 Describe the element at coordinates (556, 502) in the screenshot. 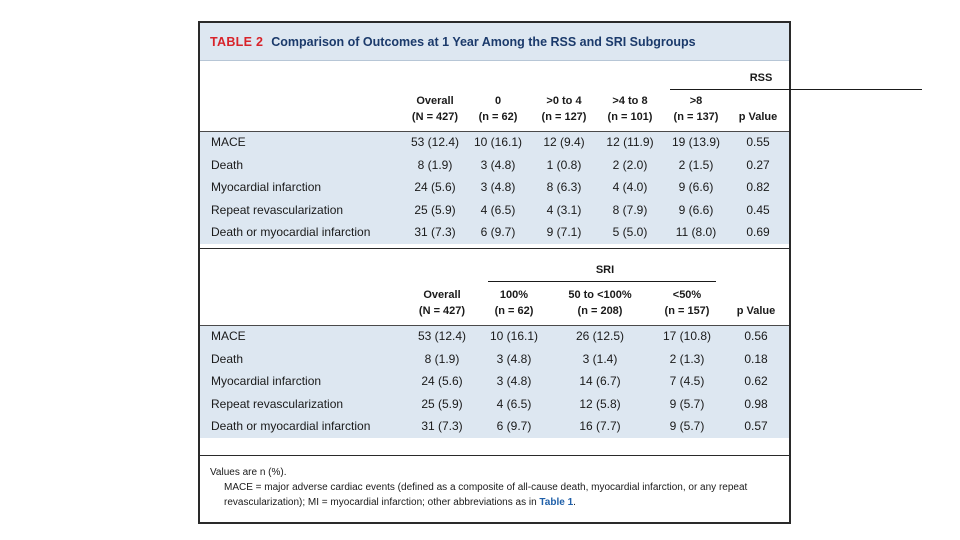

I see `table-1-link: Table 1` at that location.